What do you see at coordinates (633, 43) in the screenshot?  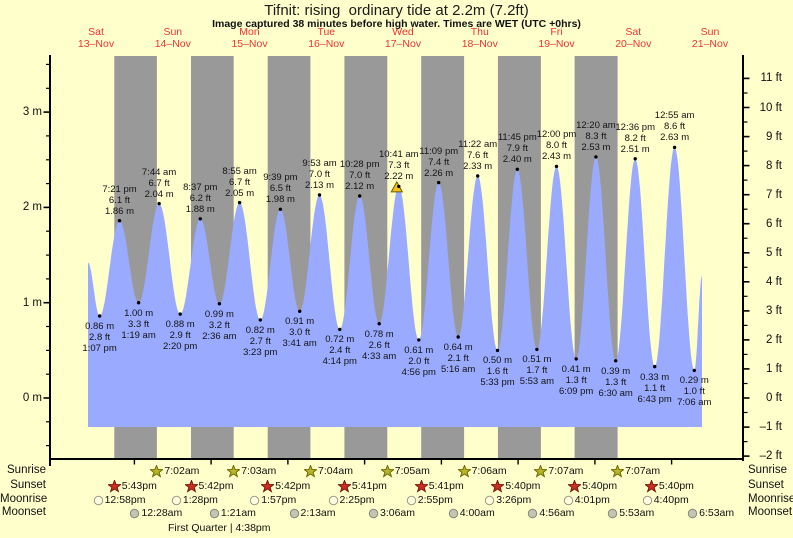 I see `day-date: 20–Nov` at bounding box center [633, 43].